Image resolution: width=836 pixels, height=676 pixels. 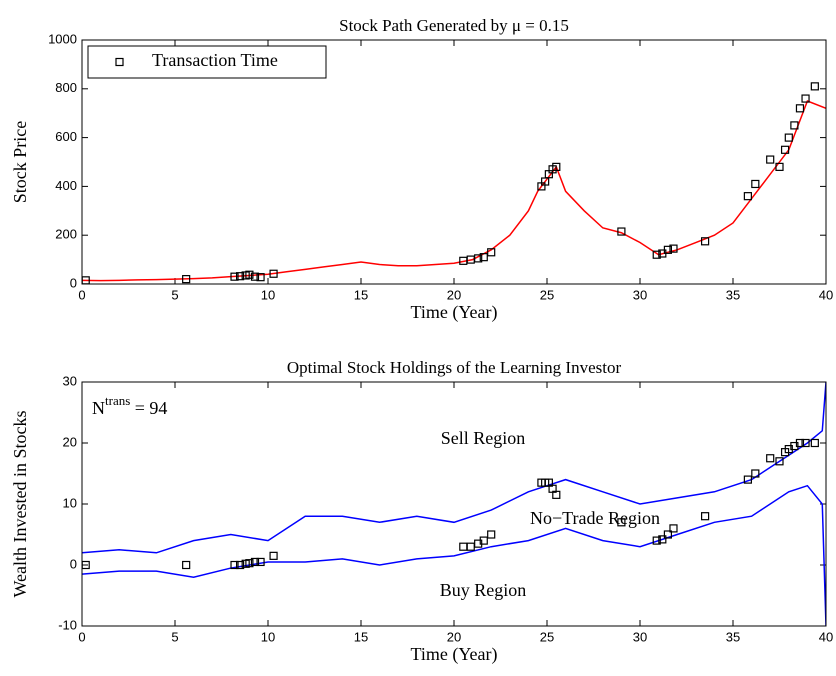 I want to click on annotation-part: trans, so click(x=117, y=400).